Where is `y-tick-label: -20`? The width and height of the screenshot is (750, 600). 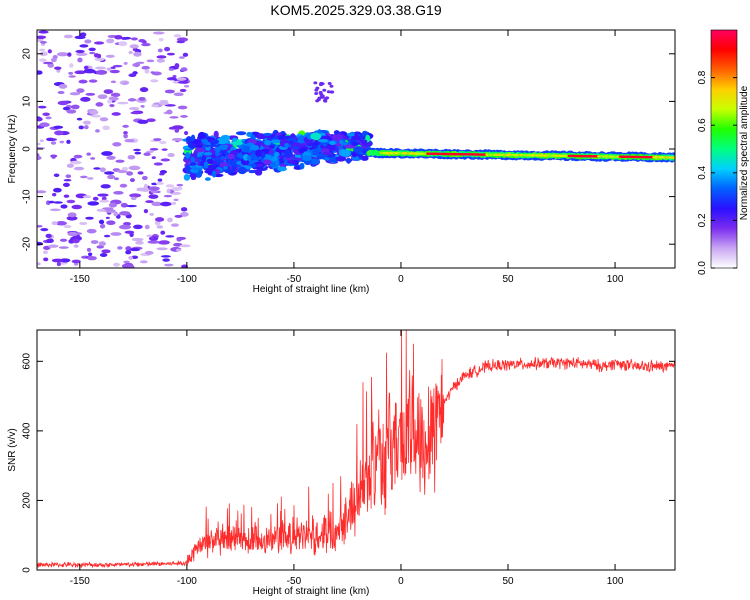 y-tick-label: -20 is located at coordinates (27, 244).